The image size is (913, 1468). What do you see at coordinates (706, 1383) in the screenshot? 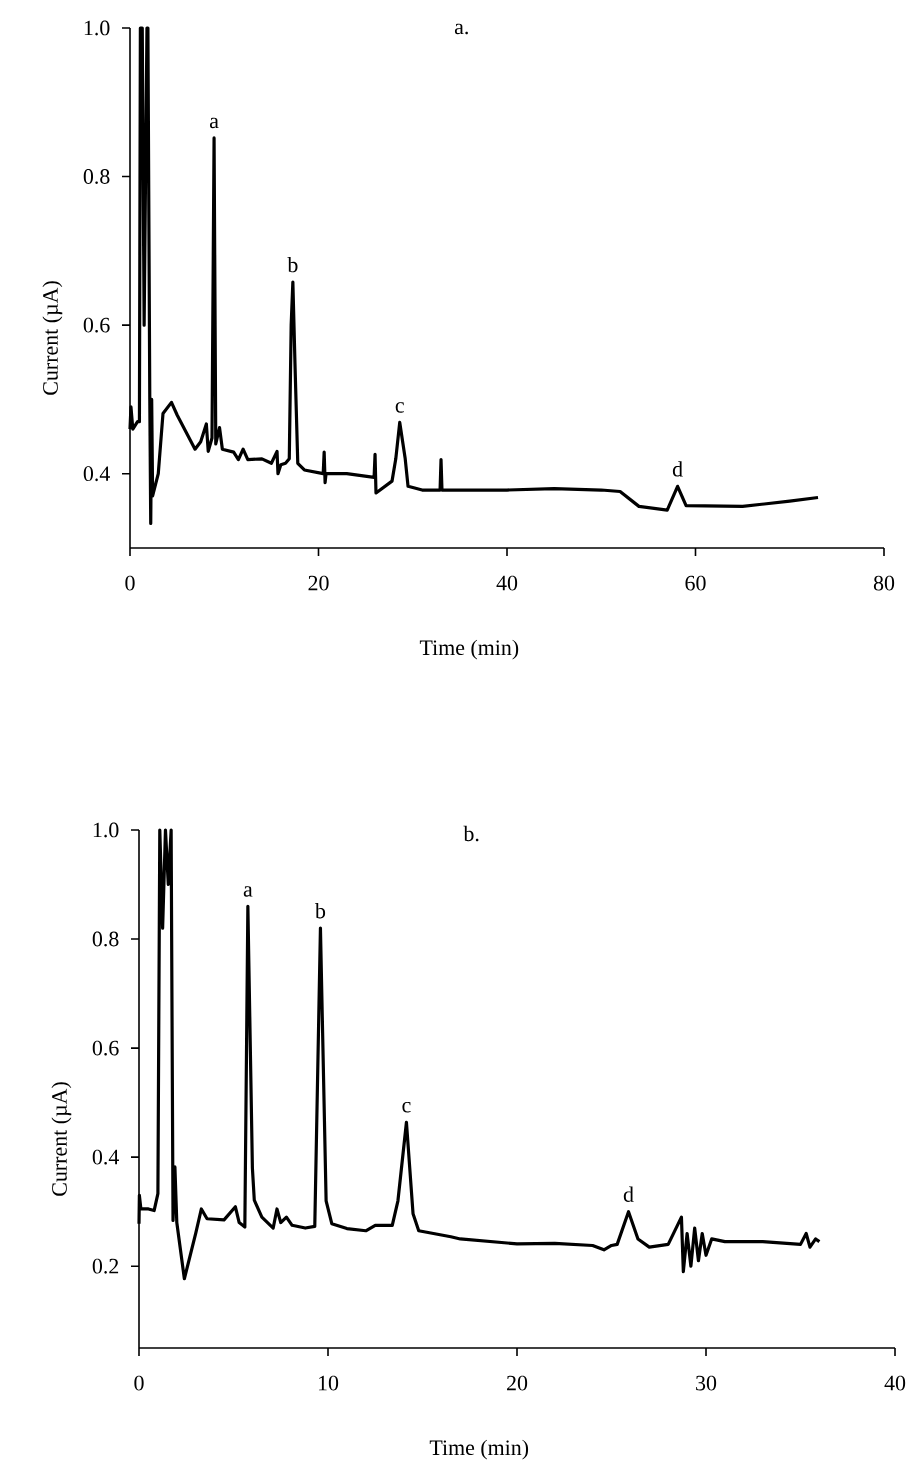
I see `x-tick-label: 30` at bounding box center [706, 1383].